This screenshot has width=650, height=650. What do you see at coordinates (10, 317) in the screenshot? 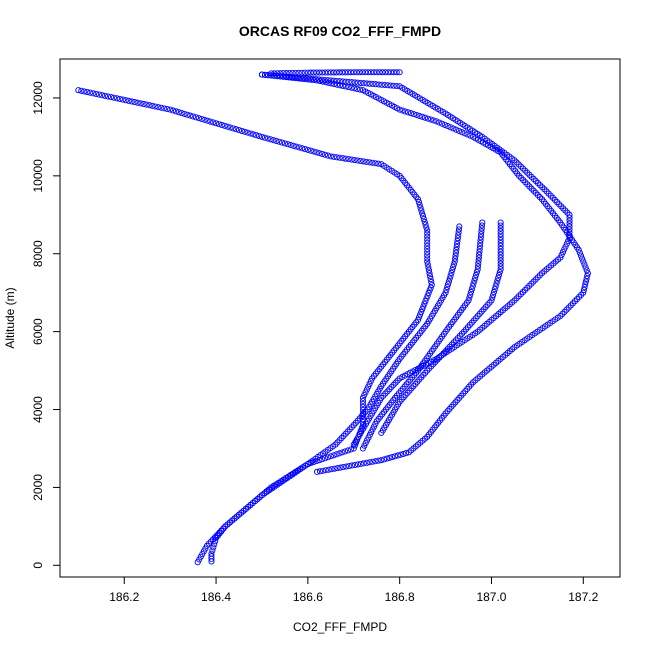
I see `y-axis-label: Altitude (m)` at bounding box center [10, 317].